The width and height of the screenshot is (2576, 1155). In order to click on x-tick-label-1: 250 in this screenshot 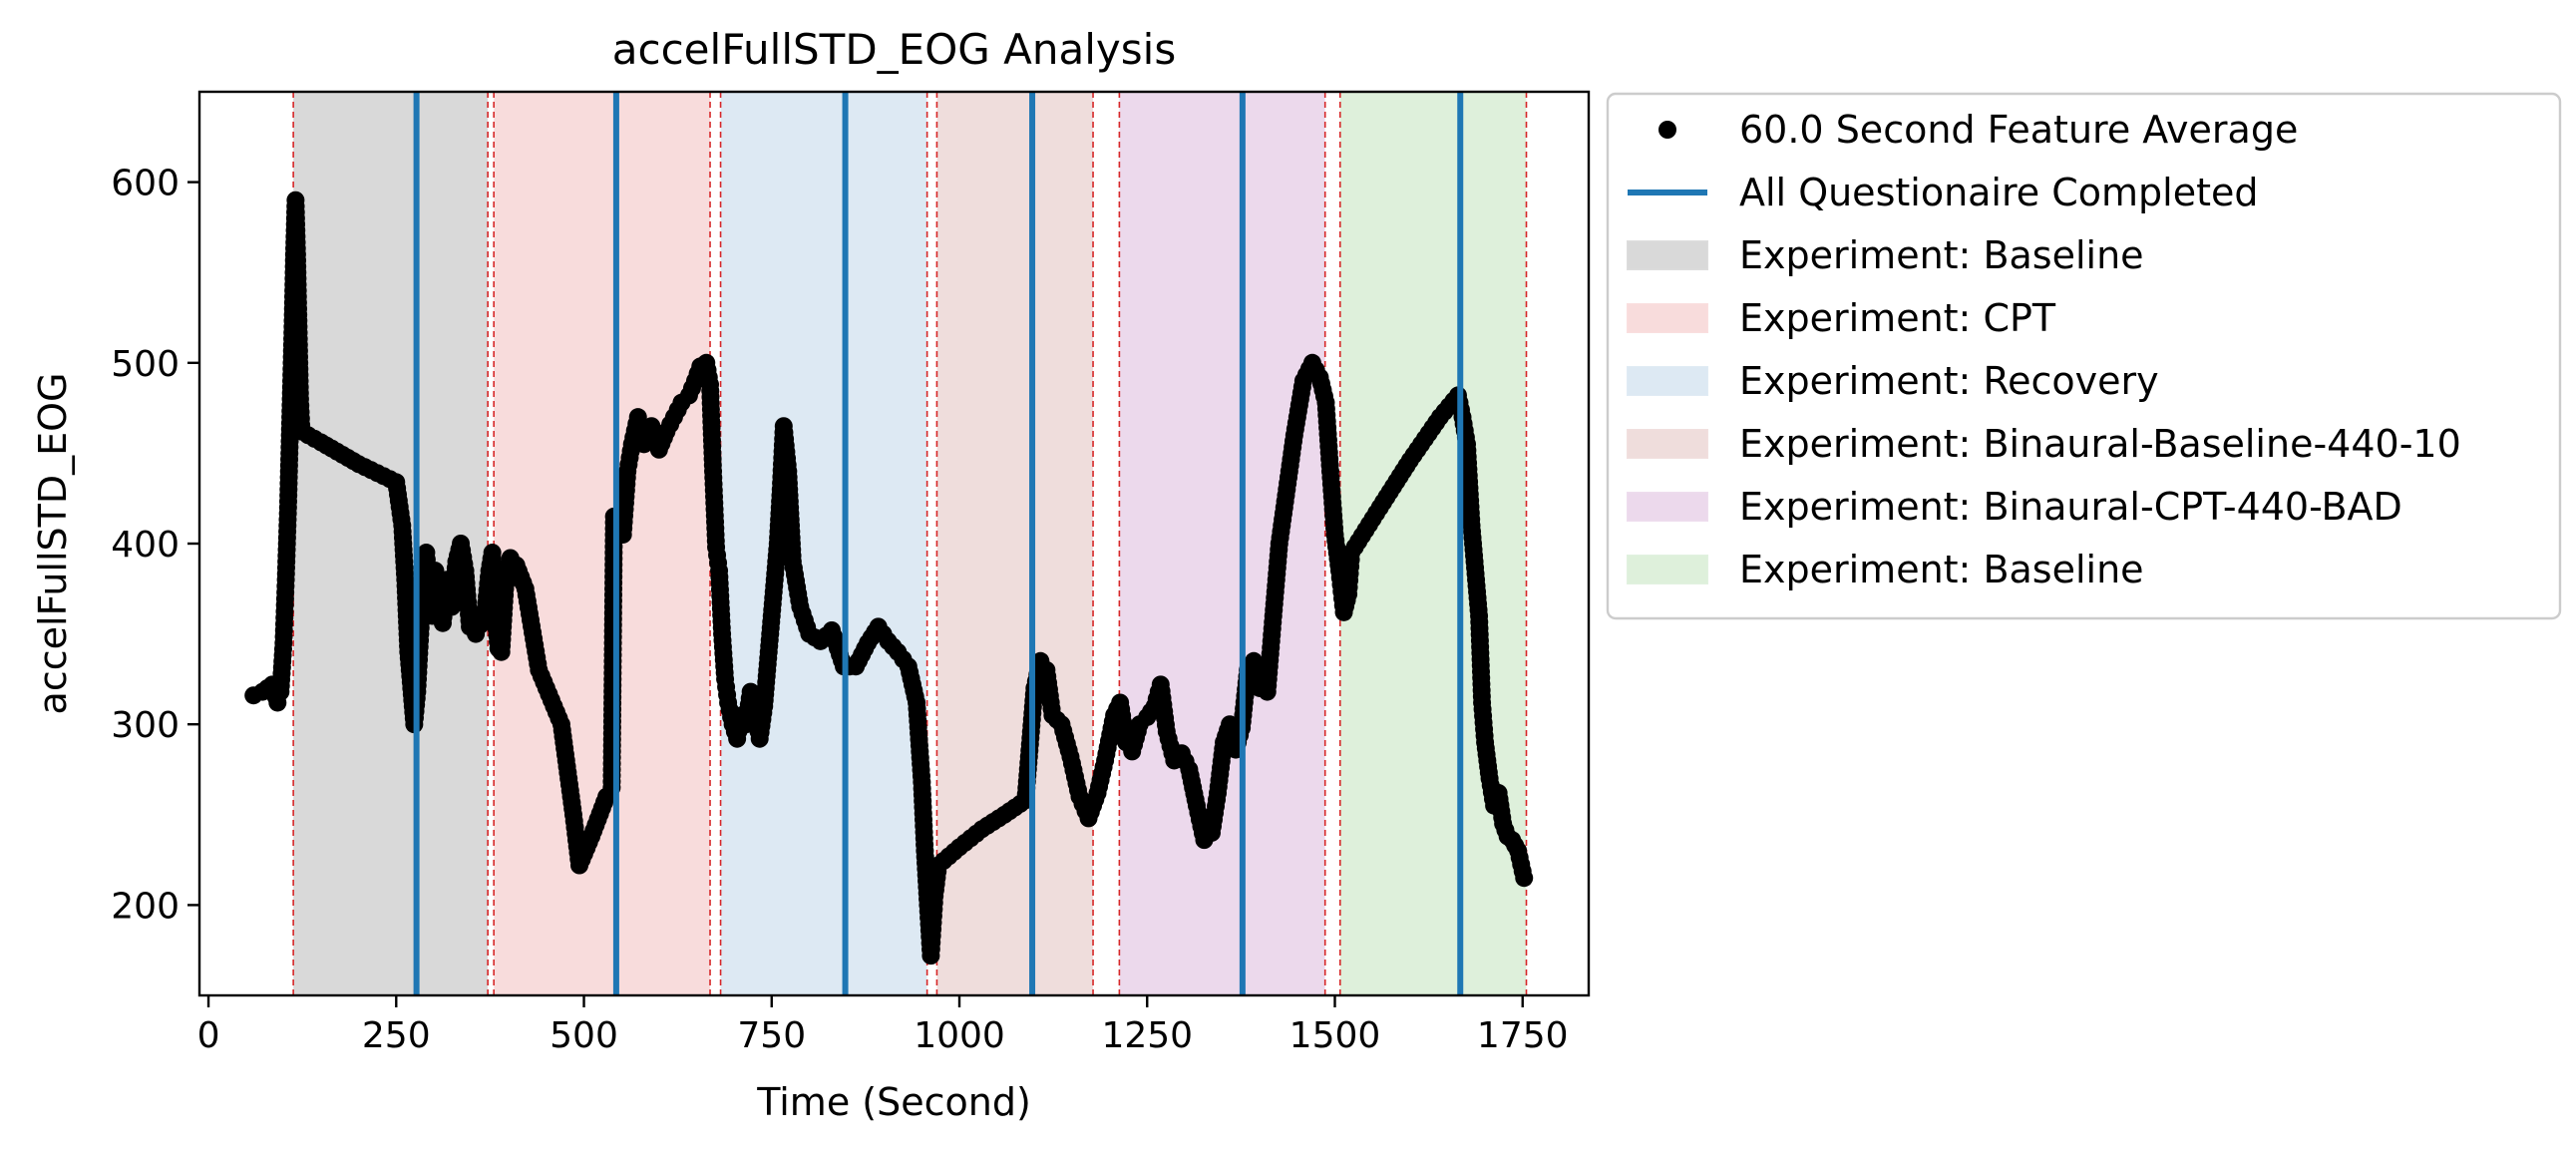, I will do `click(396, 1035)`.